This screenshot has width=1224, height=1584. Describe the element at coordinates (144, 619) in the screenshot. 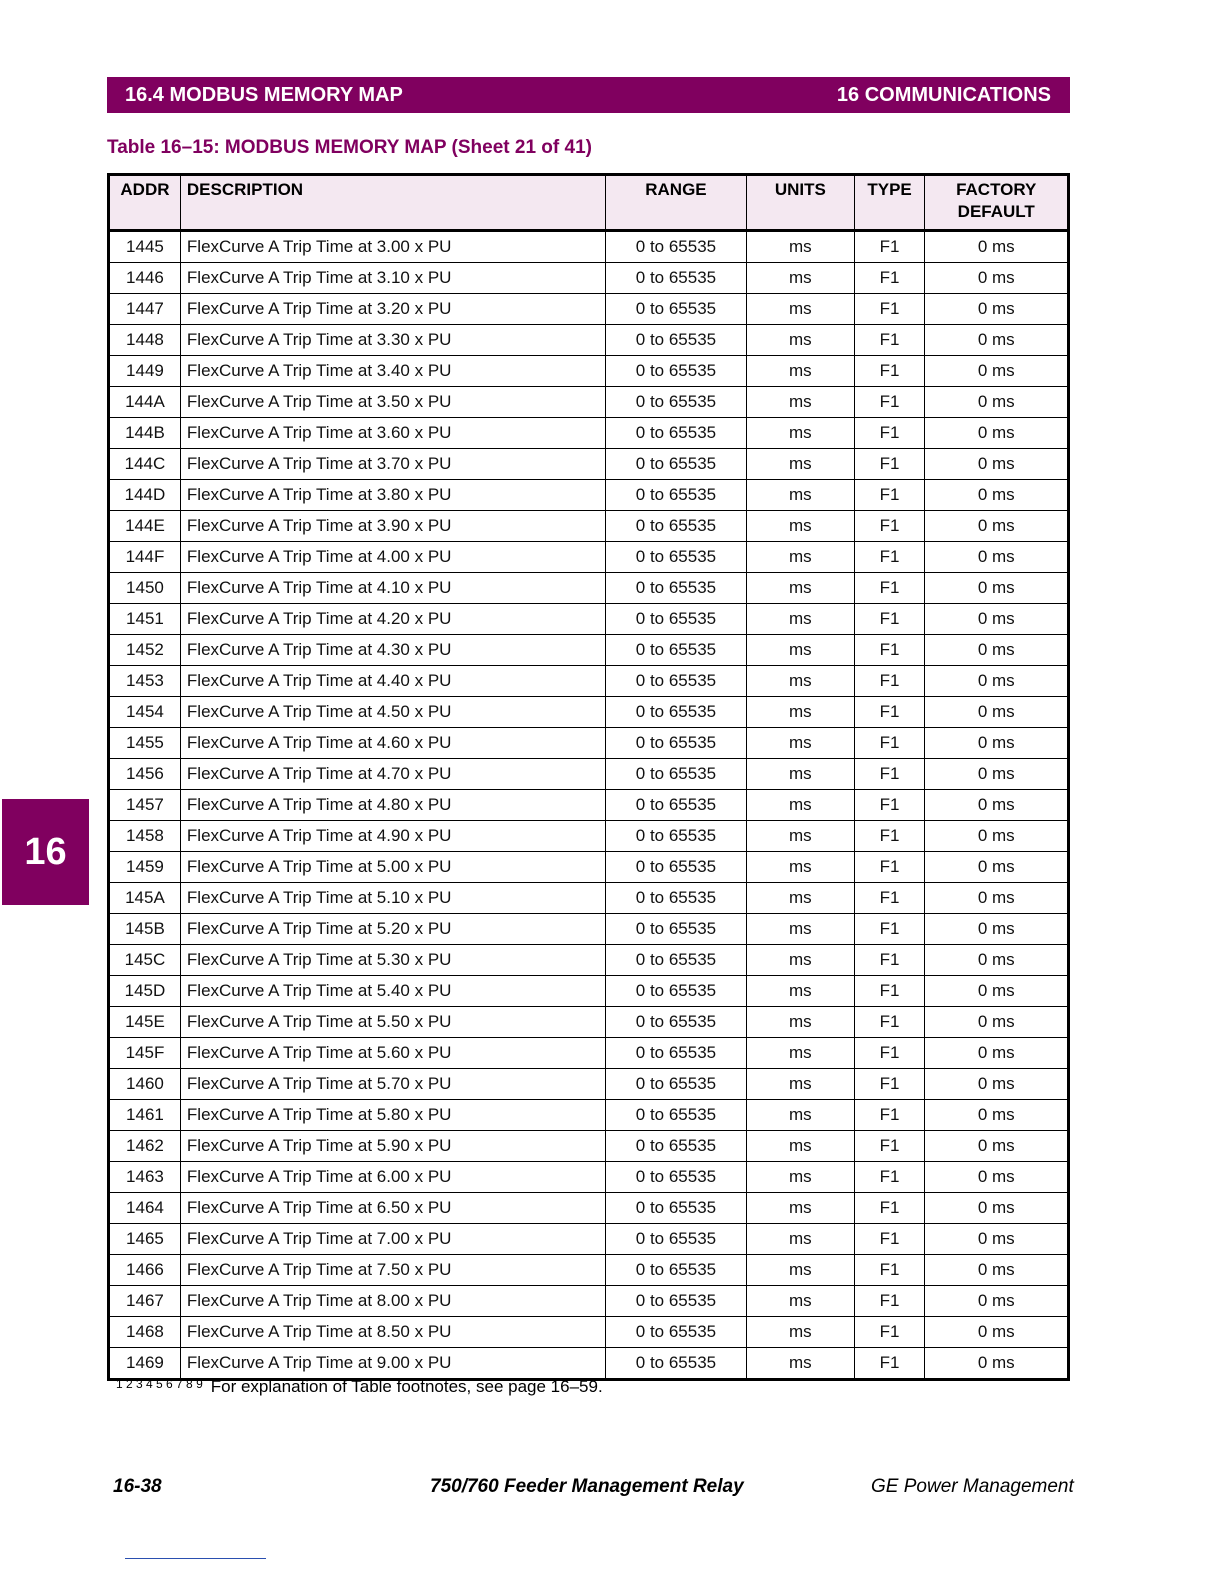

I see `cell-addr: 1451` at that location.